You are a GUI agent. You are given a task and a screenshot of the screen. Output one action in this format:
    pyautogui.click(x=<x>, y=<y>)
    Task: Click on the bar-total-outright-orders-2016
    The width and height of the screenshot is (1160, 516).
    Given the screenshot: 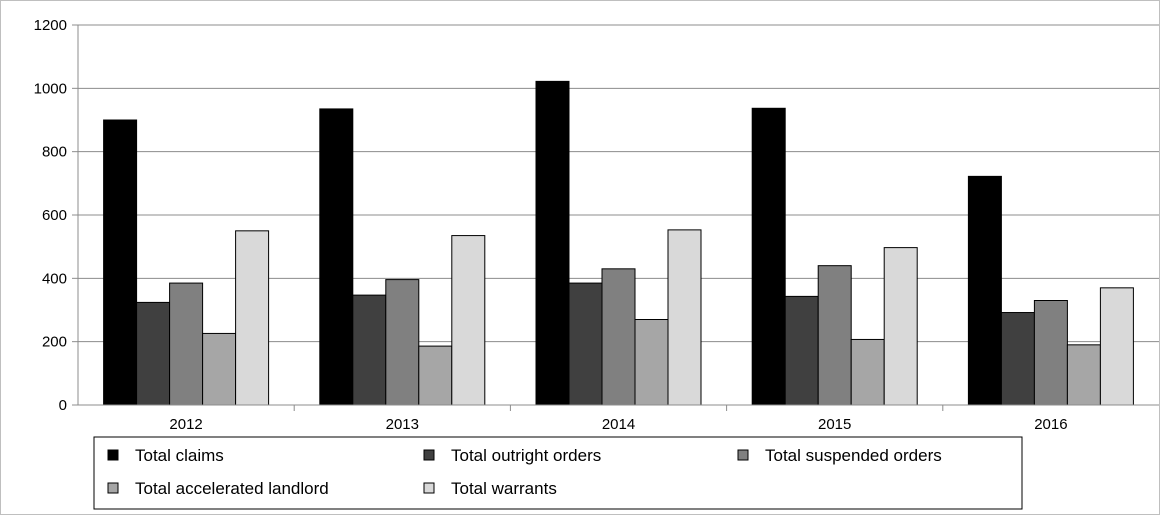 What is the action you would take?
    pyautogui.click(x=1017, y=359)
    